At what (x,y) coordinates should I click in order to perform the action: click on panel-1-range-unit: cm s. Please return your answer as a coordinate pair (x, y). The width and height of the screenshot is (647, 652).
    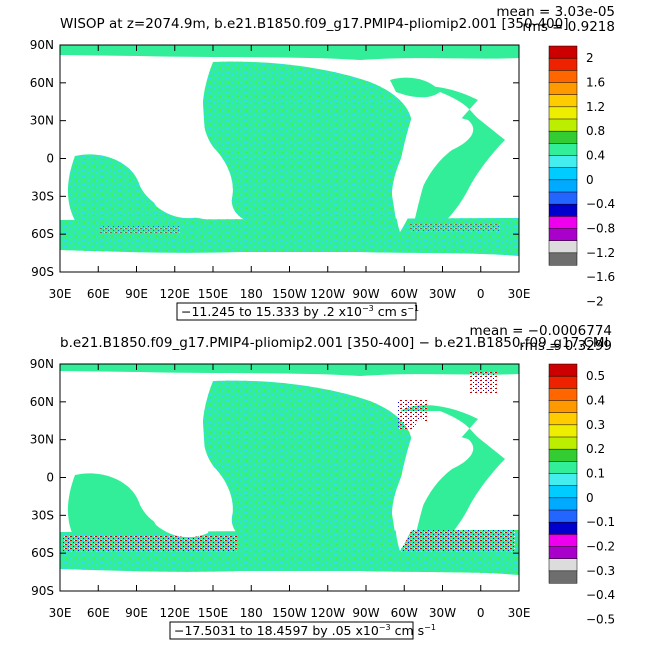
    Looking at the image, I should click on (391, 311).